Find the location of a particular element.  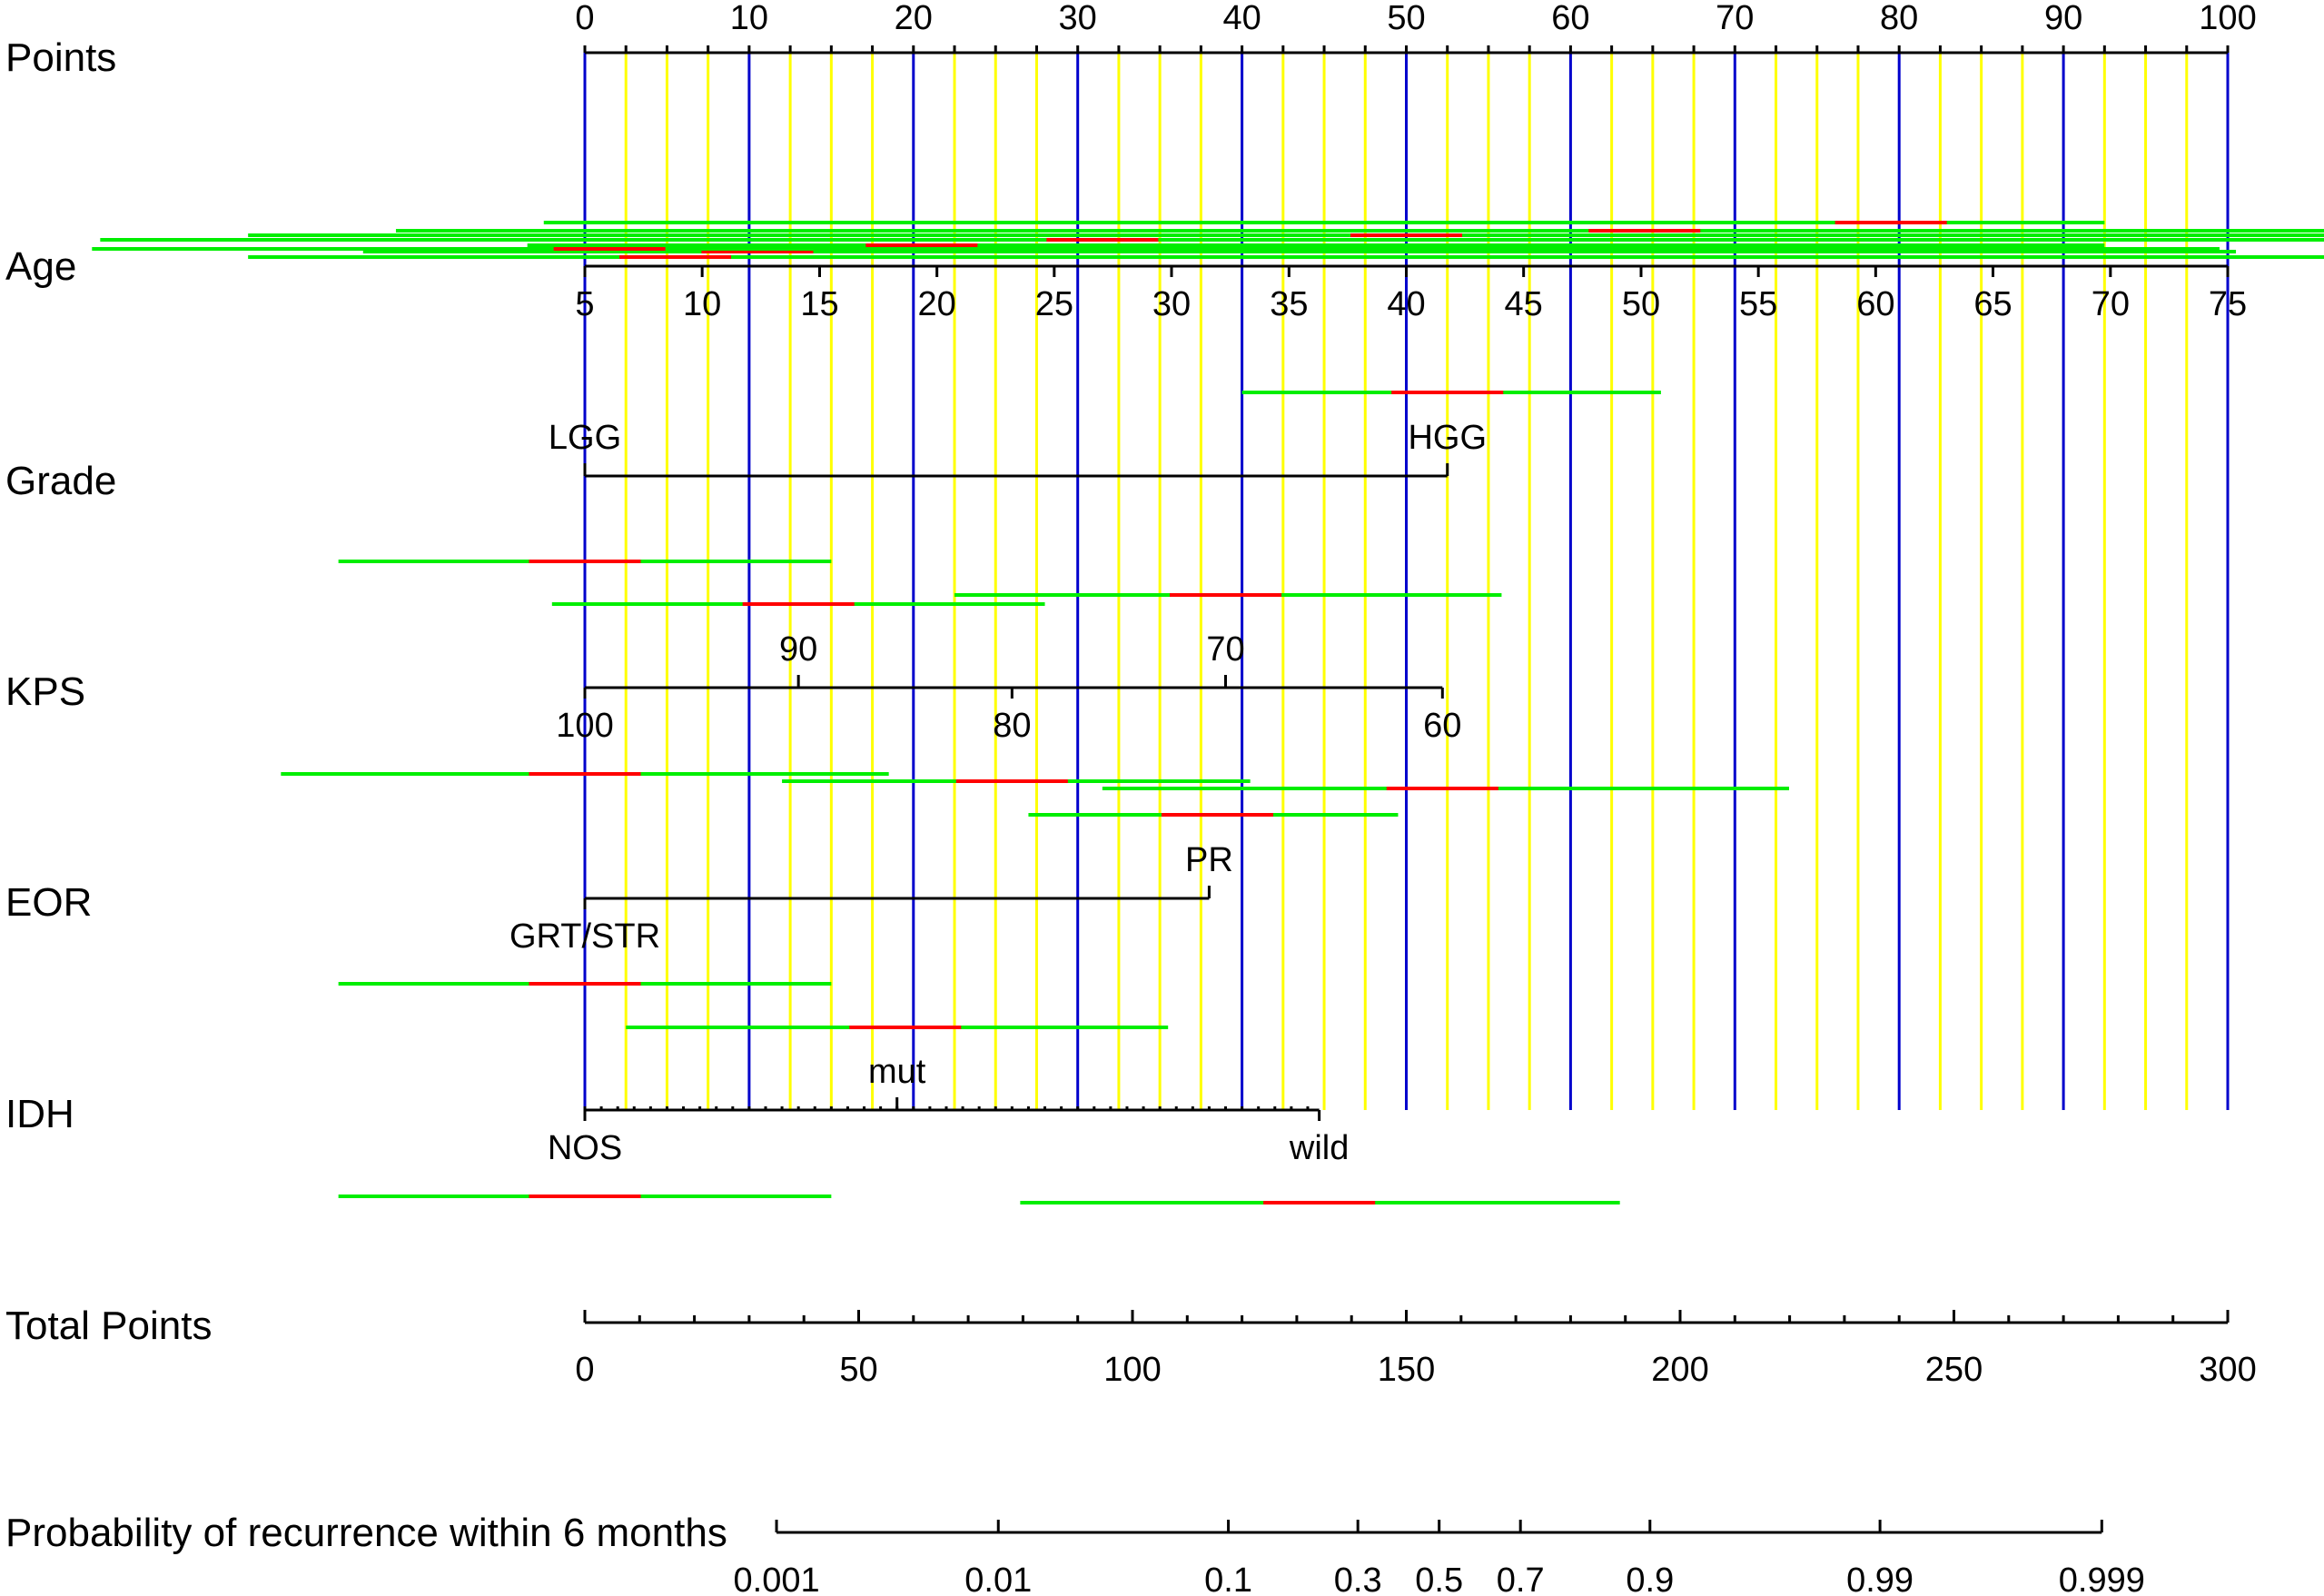

probability-tick-label: 0.5 is located at coordinates (1439, 1578).